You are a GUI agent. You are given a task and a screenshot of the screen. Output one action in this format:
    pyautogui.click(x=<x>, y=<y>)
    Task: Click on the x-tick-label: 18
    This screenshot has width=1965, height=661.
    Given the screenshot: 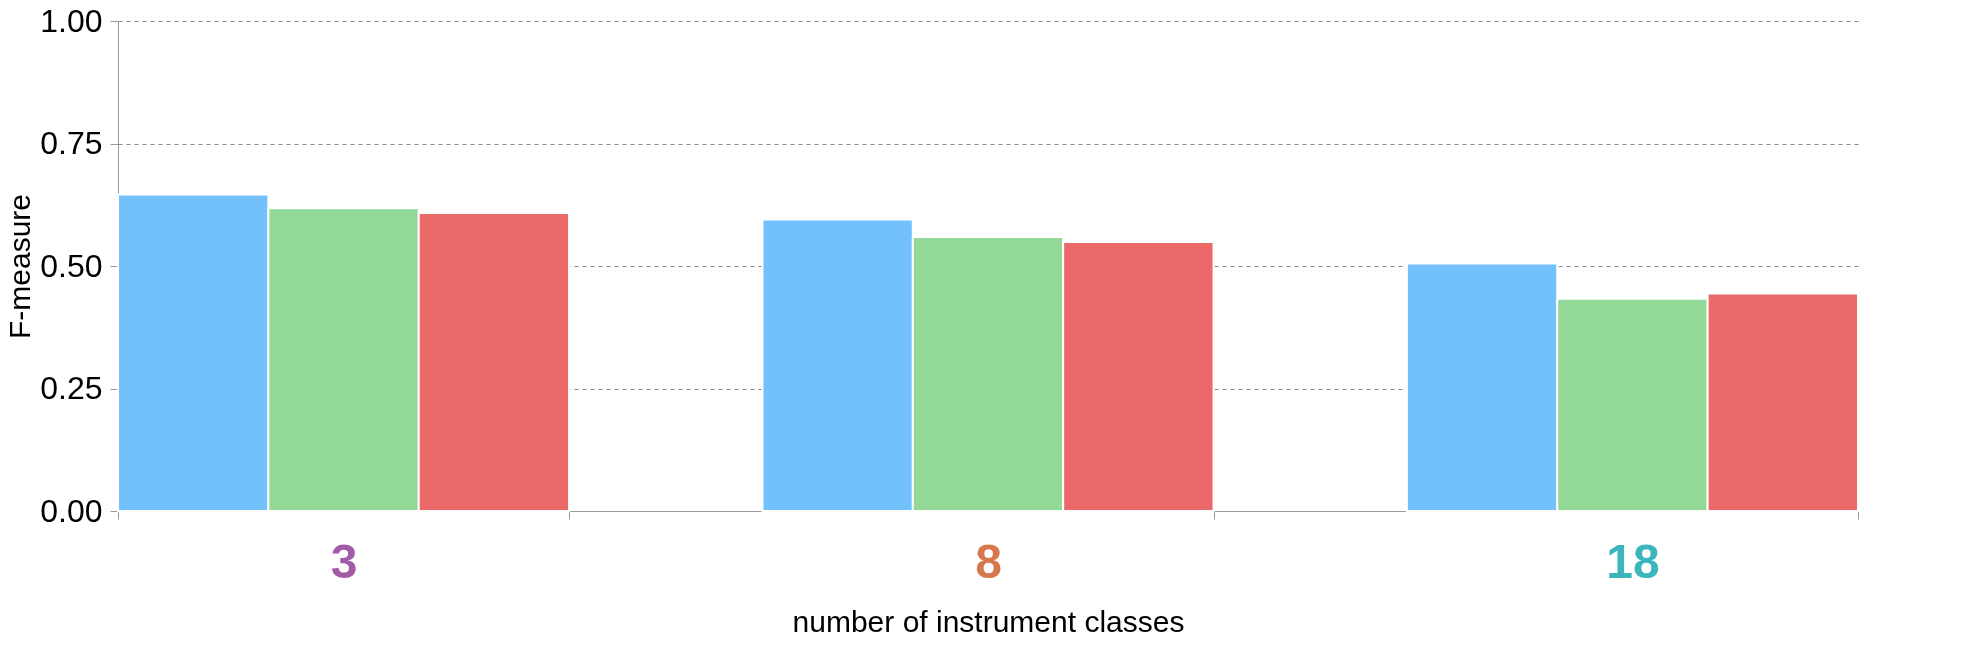 What is the action you would take?
    pyautogui.click(x=1633, y=561)
    